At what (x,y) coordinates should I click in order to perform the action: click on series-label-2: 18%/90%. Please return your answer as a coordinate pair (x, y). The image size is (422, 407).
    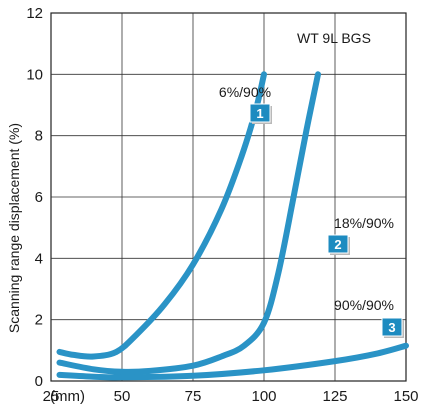
    Looking at the image, I should click on (364, 223).